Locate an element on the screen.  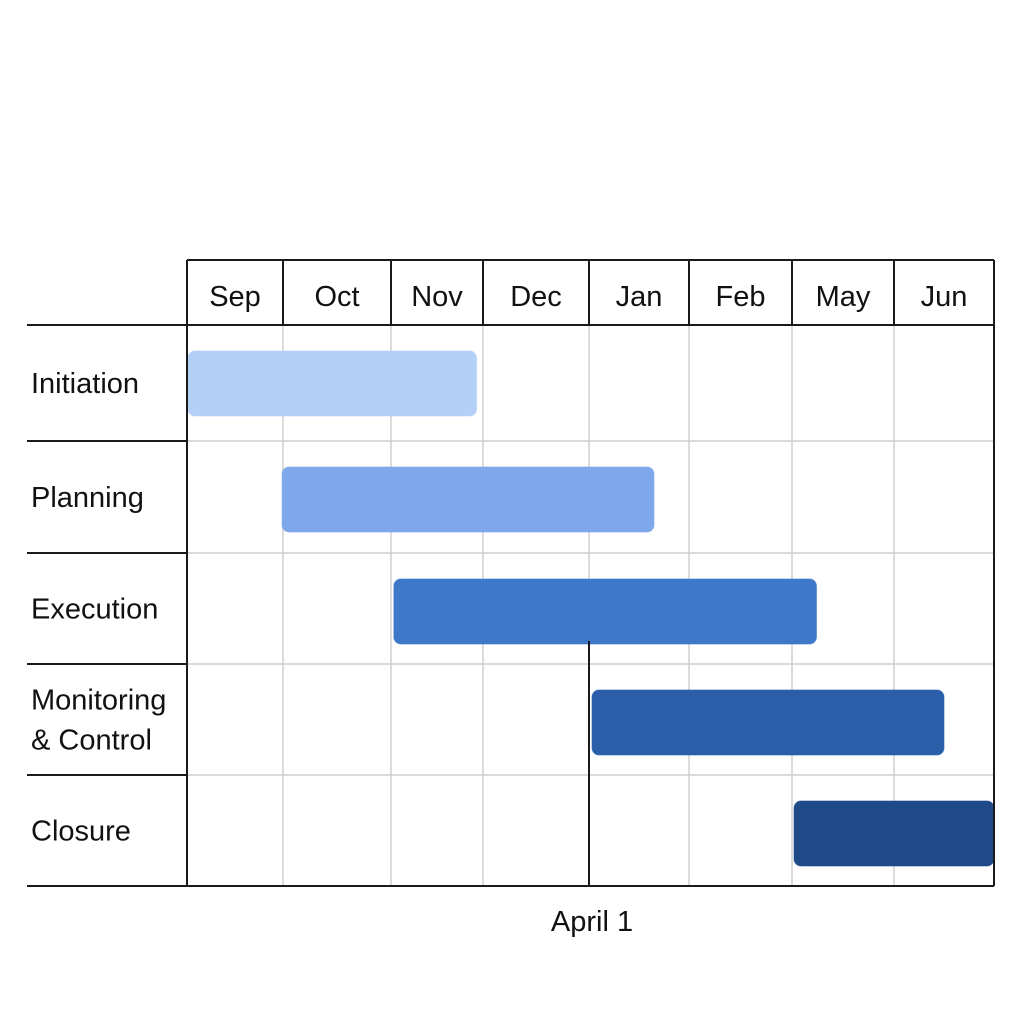
task-label: Planning is located at coordinates (87, 498).